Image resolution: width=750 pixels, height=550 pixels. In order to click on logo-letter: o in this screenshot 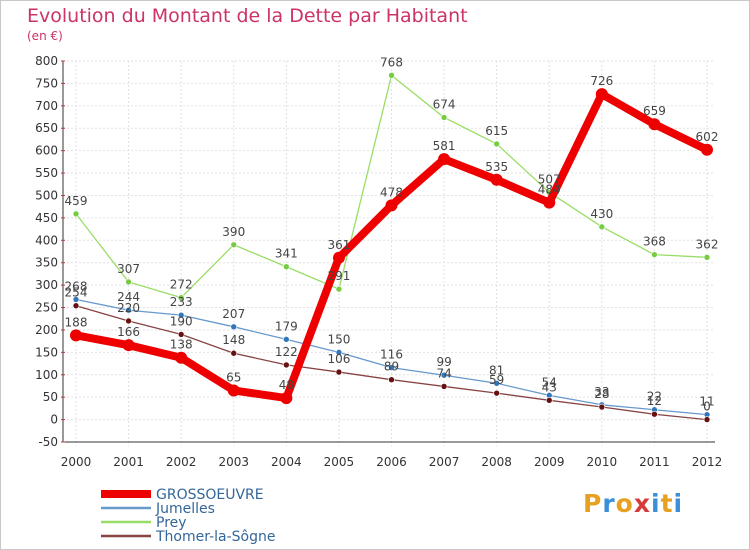, I will do `click(624, 503)`.